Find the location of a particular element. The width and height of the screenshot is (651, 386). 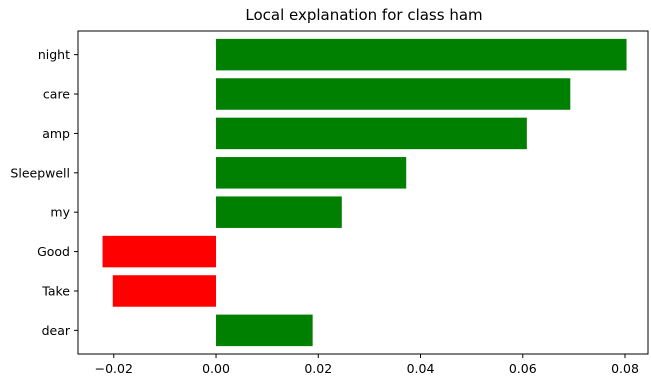

y-tick-label: Sleepwell is located at coordinates (40, 172).